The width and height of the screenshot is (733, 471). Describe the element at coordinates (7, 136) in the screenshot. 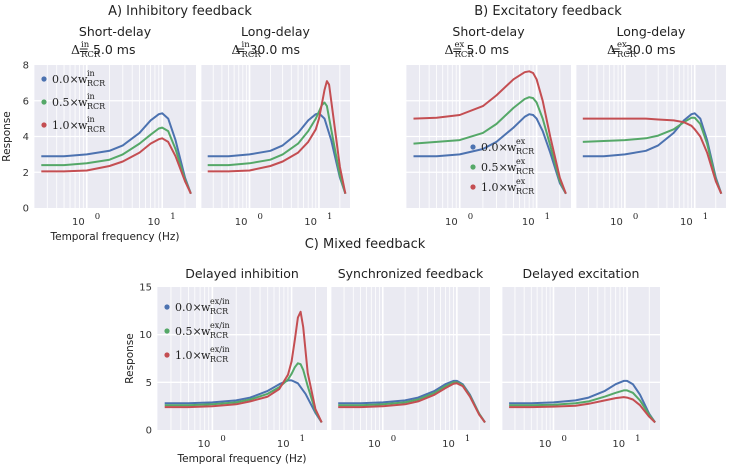

I see `y-axis-label: Response` at that location.